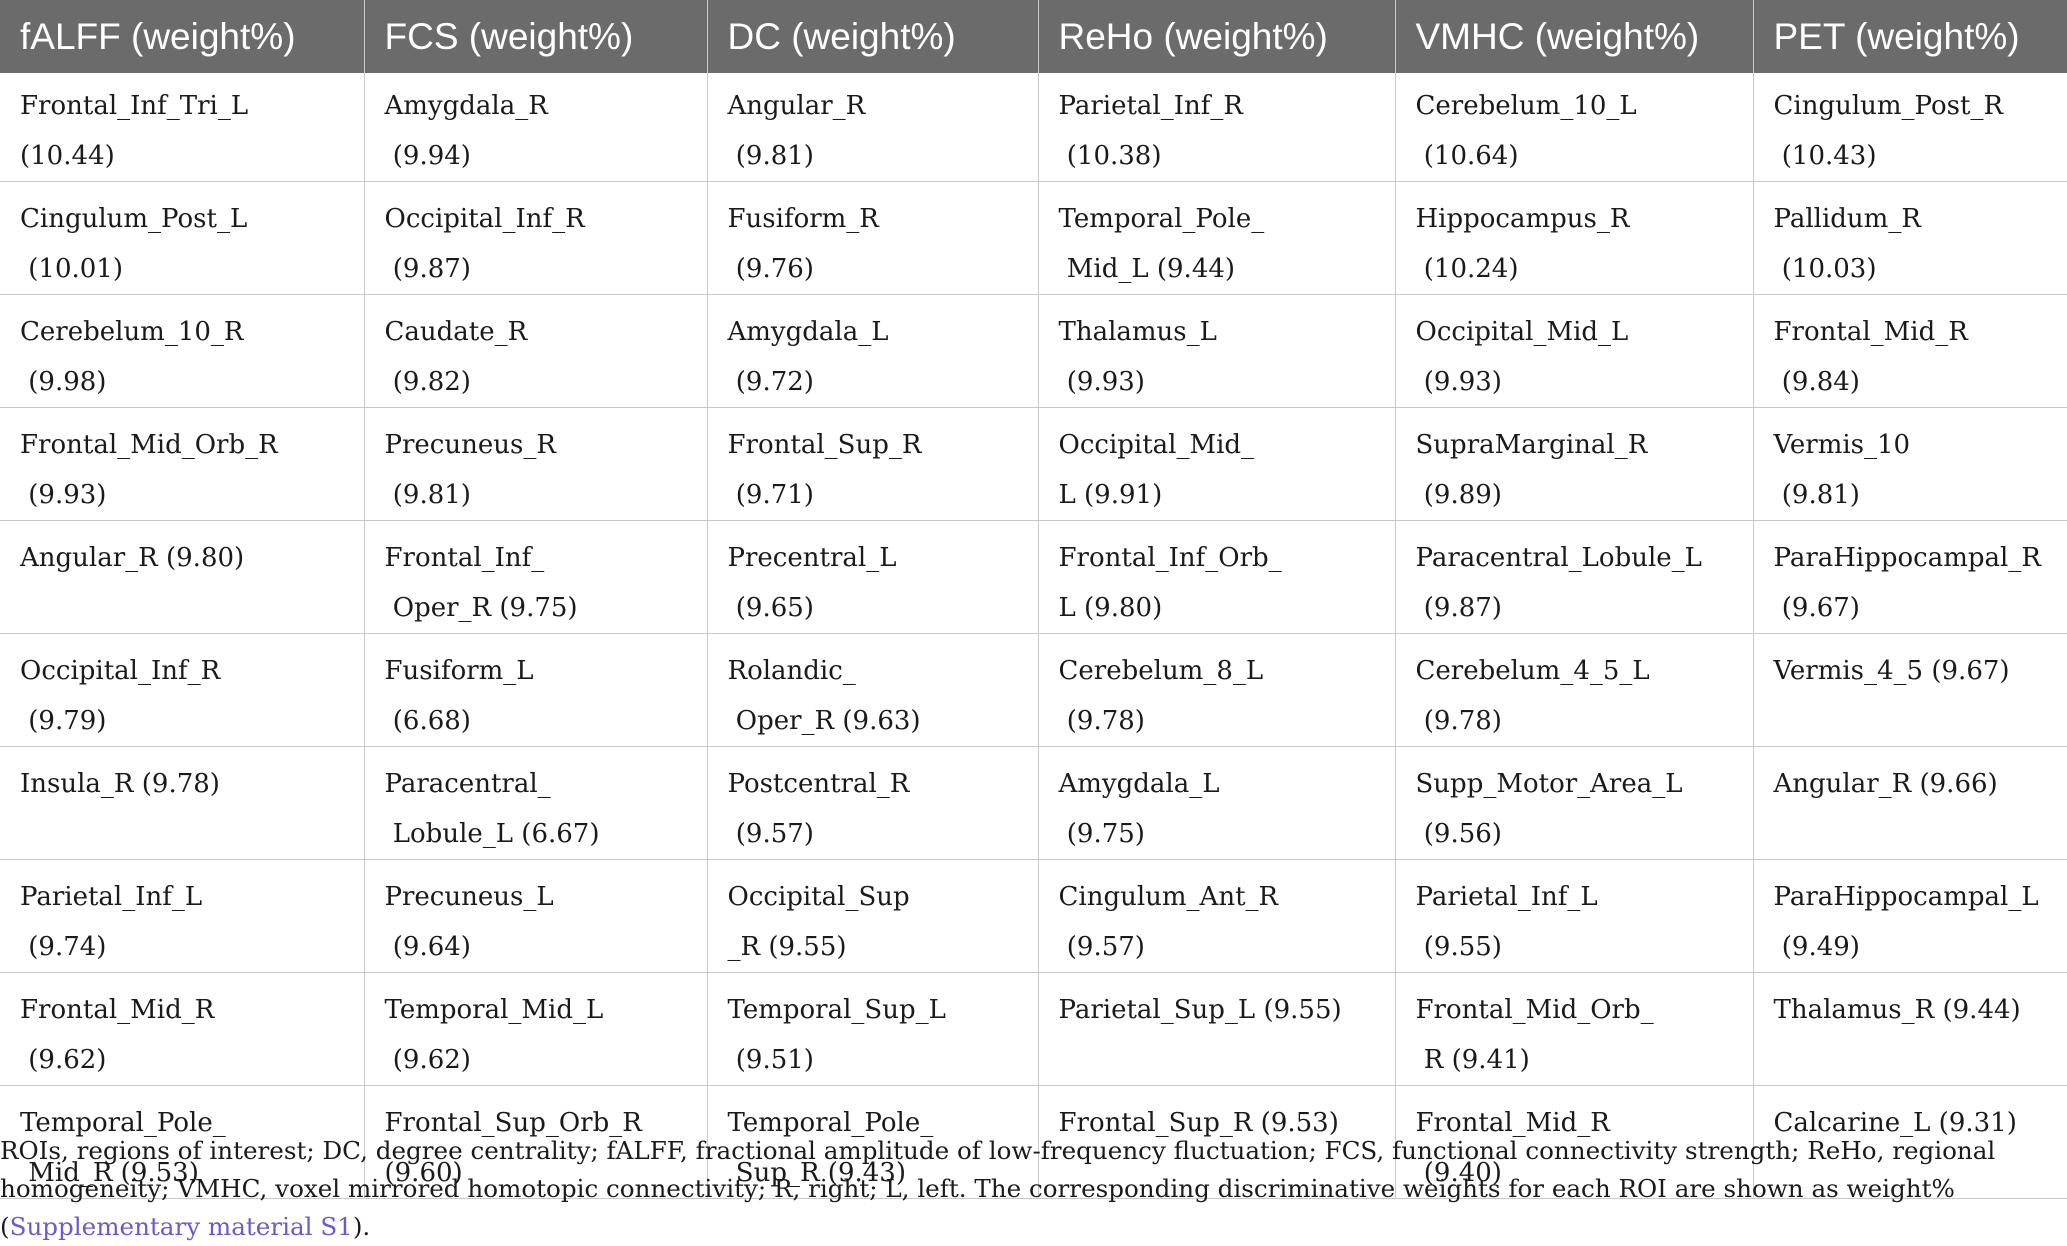 Image resolution: width=2067 pixels, height=1246 pixels. What do you see at coordinates (1217, 464) in the screenshot?
I see `table-cell: Occipital_Mid_ L (9.91)` at bounding box center [1217, 464].